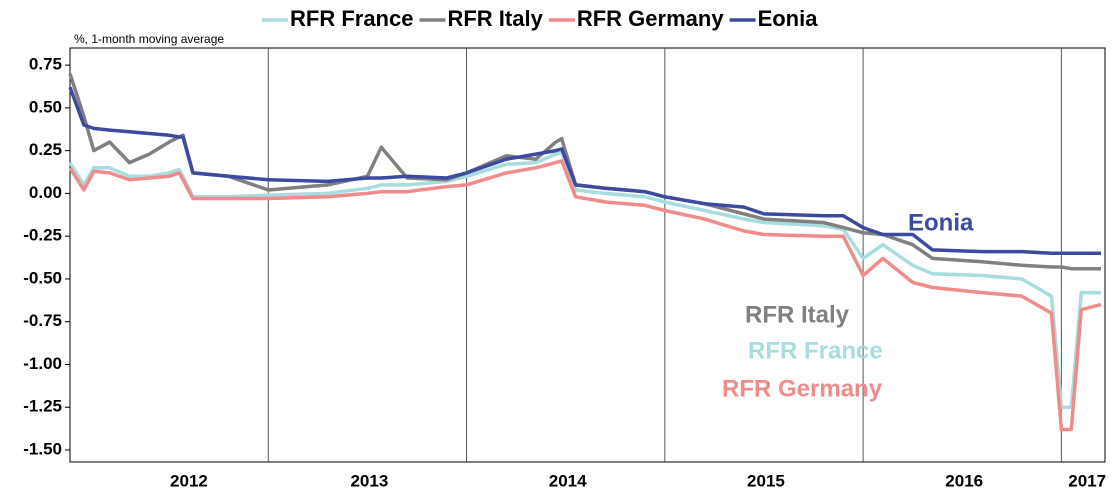 The height and width of the screenshot is (494, 1120). I want to click on x-tick-label: 2017, so click(1087, 480).